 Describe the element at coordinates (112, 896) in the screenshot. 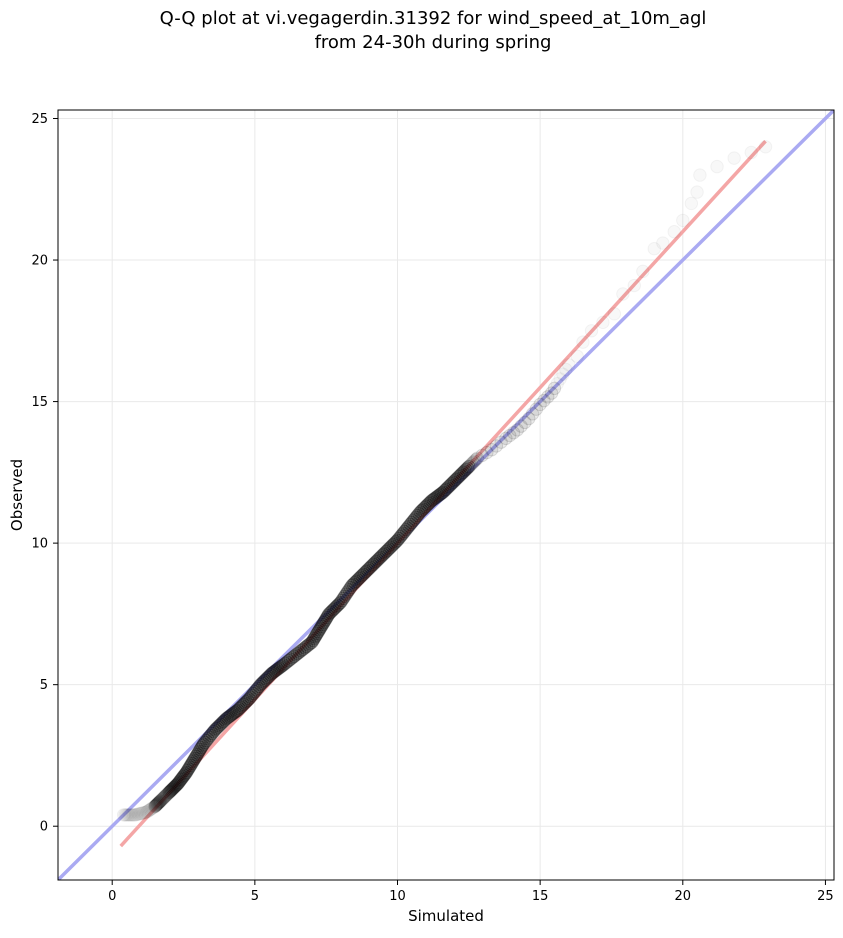

I see `x-tick-label: 0` at that location.